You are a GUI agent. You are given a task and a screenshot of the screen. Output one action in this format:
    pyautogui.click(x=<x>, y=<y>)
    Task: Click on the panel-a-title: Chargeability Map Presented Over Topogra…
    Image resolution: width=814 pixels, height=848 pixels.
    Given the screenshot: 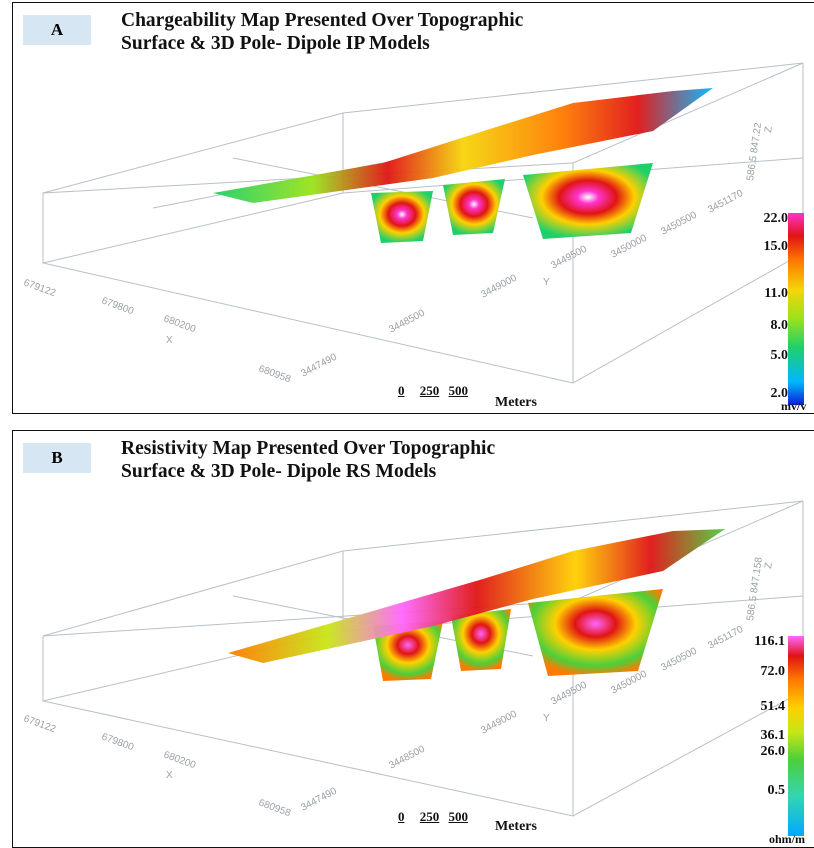 What is the action you would take?
    pyautogui.click(x=322, y=32)
    